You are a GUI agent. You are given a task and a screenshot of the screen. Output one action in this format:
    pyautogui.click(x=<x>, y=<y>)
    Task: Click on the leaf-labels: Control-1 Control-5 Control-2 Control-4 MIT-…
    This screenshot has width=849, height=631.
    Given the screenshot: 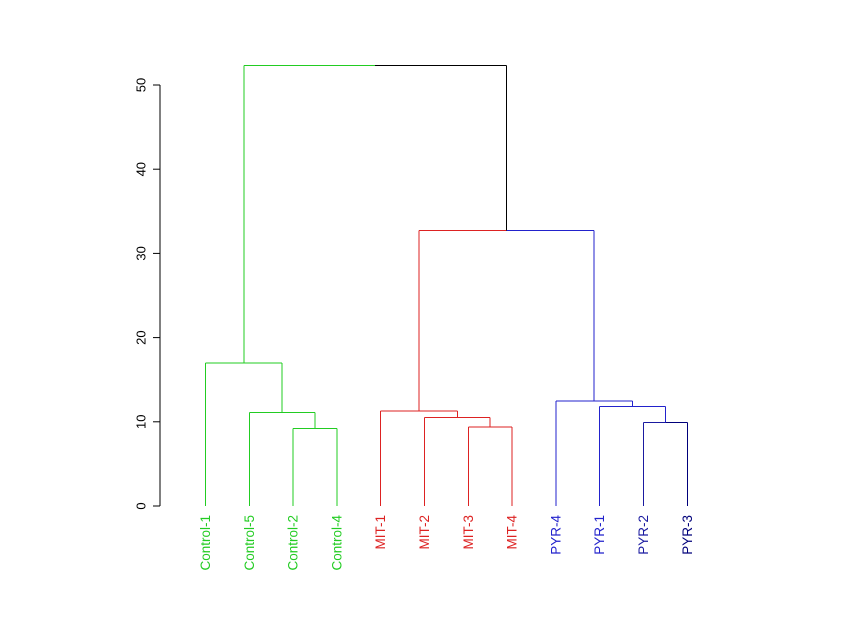 What is the action you would take?
    pyautogui.click(x=446, y=543)
    